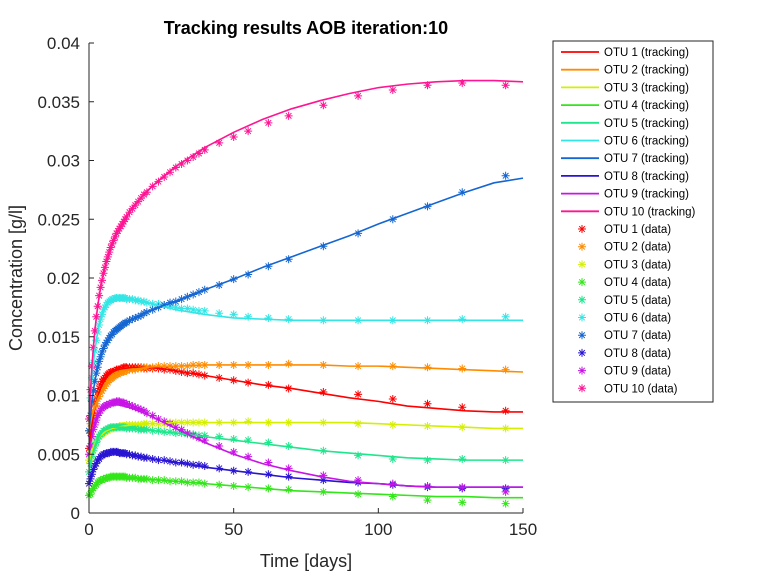 This screenshot has height=576, width=768. I want to click on legend-label: OTU 2 (tracking), so click(646, 71).